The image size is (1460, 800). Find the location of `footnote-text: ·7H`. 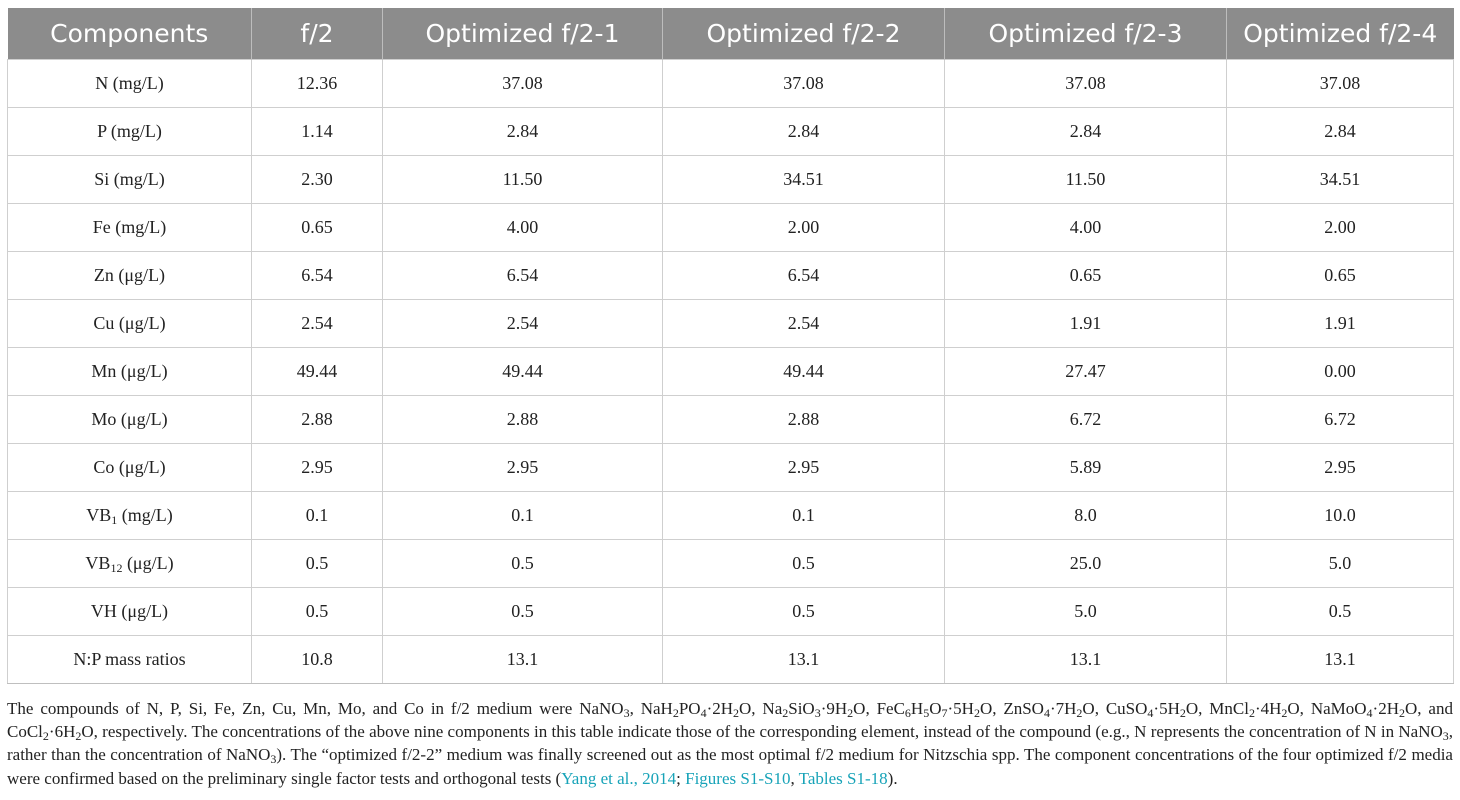

footnote-text: ·7H is located at coordinates (1063, 708).